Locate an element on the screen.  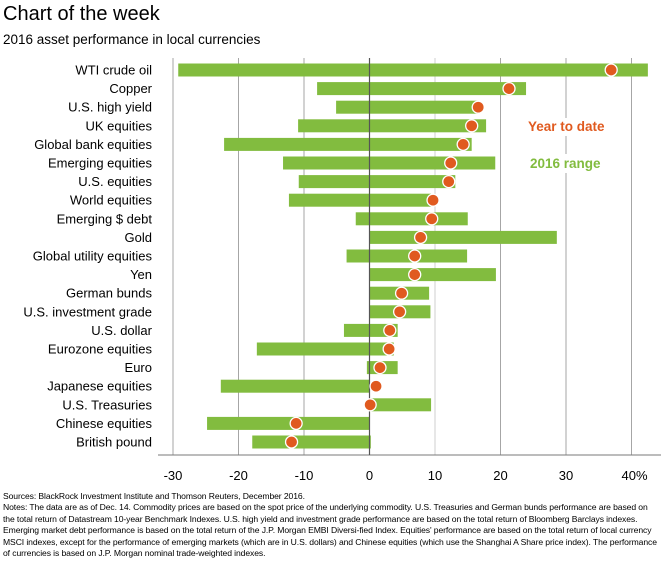
category-label: U.S. dollar is located at coordinates (121, 330).